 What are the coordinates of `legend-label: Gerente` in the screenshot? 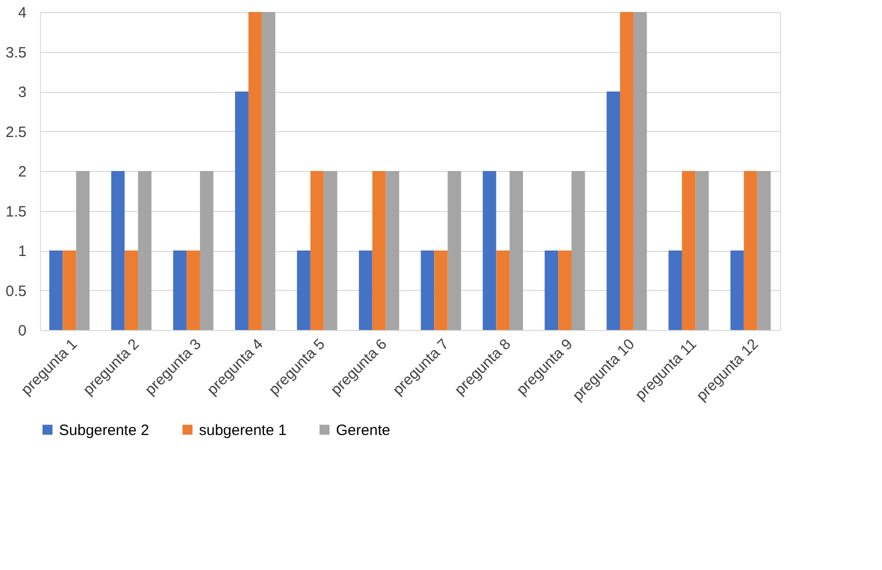 It's located at (363, 430).